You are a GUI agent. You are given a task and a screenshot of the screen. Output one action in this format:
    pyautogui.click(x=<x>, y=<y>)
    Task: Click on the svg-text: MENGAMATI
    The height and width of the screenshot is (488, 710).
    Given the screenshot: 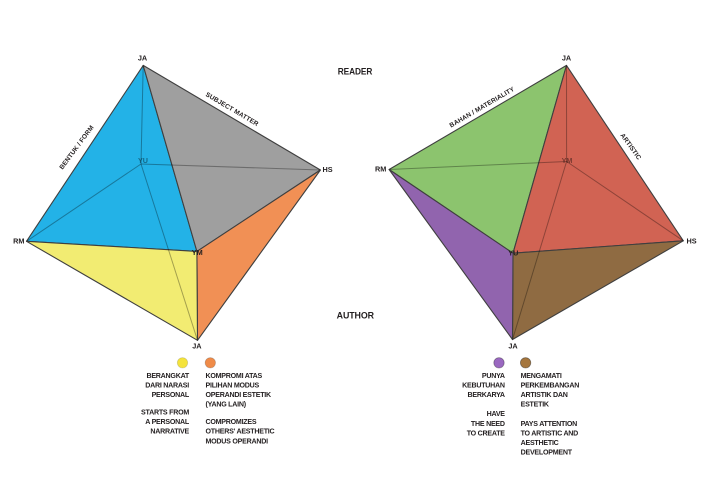 What is the action you would take?
    pyautogui.click(x=541, y=376)
    